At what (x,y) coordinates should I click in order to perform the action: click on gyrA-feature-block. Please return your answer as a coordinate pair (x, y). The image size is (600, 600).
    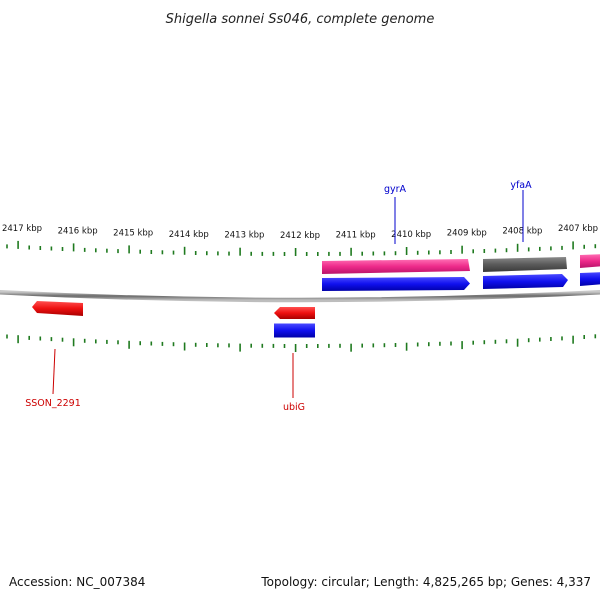
    Looking at the image, I should click on (396, 266).